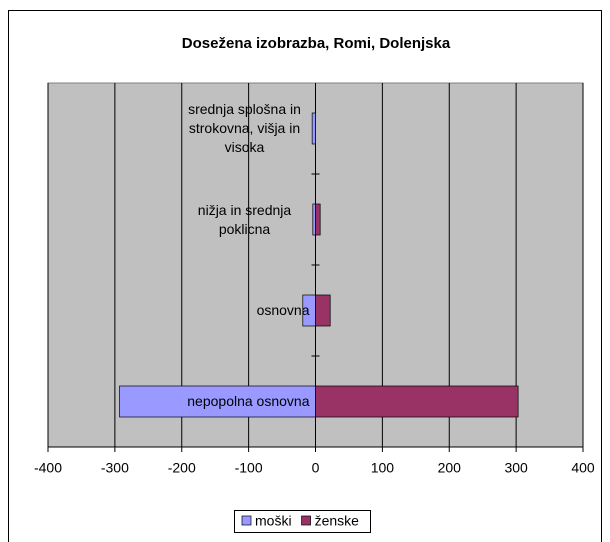 Image resolution: width=610 pixels, height=542 pixels. I want to click on x-tick-label: -400, so click(48, 468).